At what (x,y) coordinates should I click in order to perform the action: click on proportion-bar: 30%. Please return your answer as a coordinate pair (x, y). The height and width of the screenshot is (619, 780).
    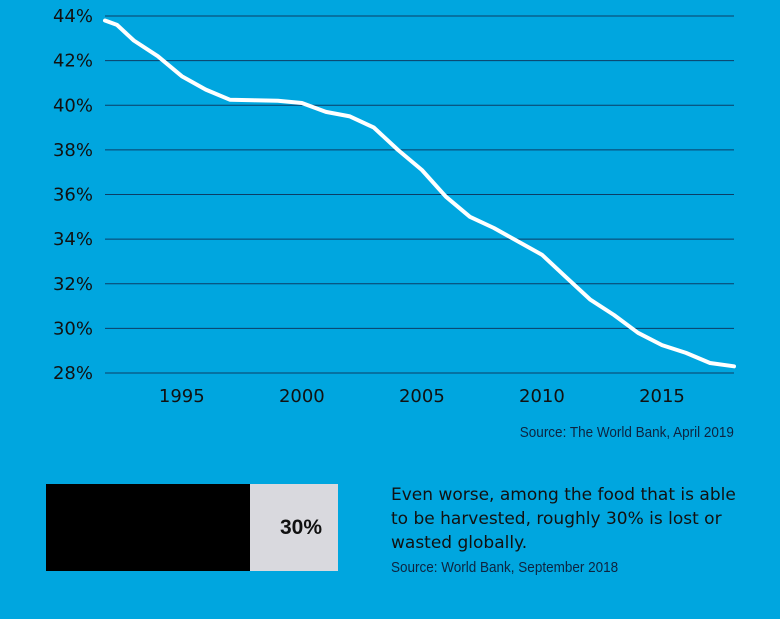
    Looking at the image, I should click on (192, 527).